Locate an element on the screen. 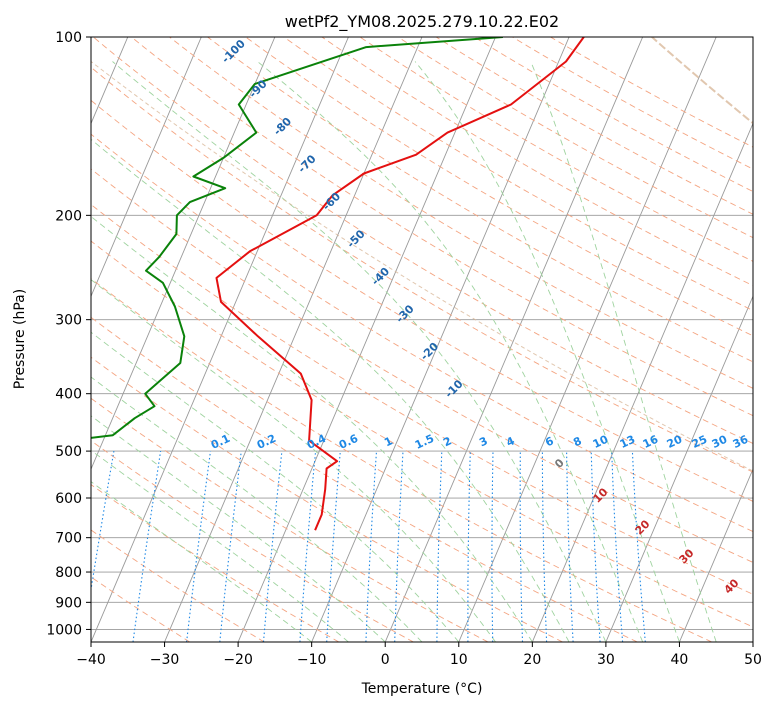 Image resolution: width=775 pixels, height=708 pixels. x-tick-label: −10 is located at coordinates (312, 660).